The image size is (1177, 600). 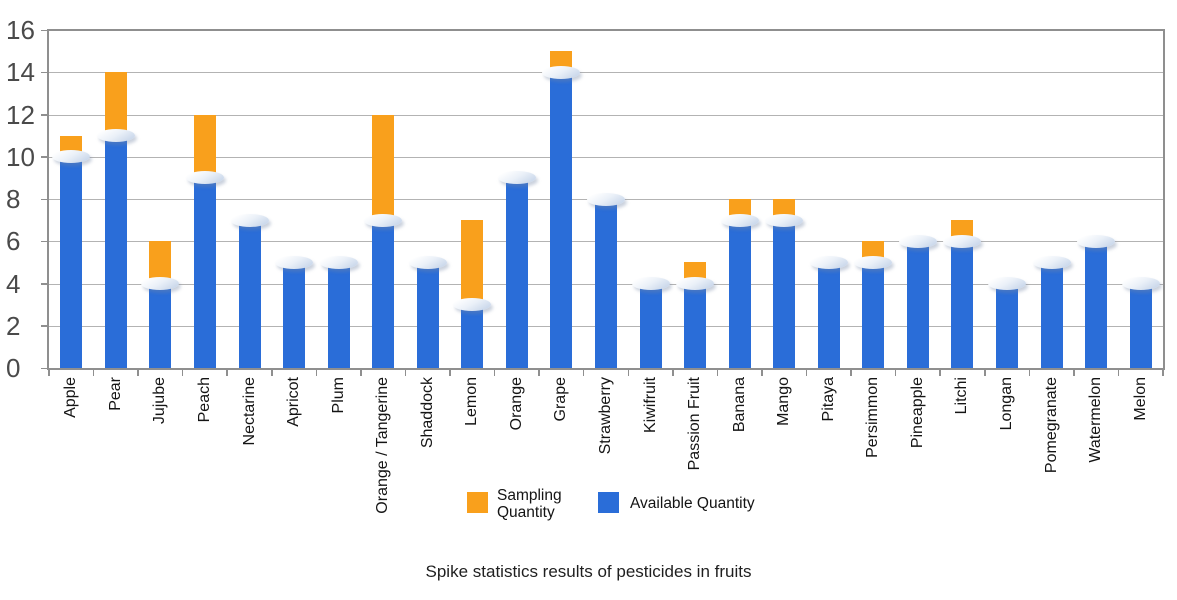 What do you see at coordinates (516, 404) in the screenshot?
I see `x-axis-label: Orange` at bounding box center [516, 404].